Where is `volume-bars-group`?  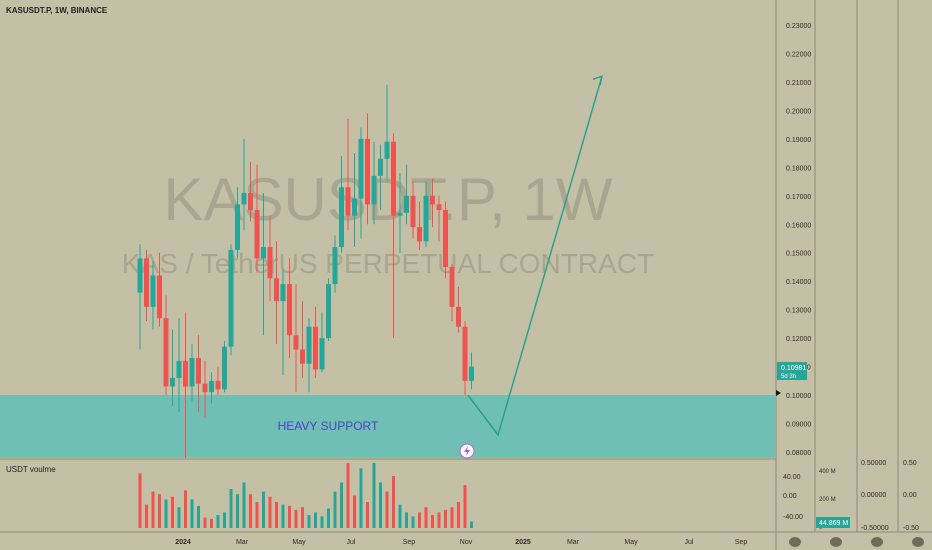
volume-bars-group is located at coordinates (305, 495).